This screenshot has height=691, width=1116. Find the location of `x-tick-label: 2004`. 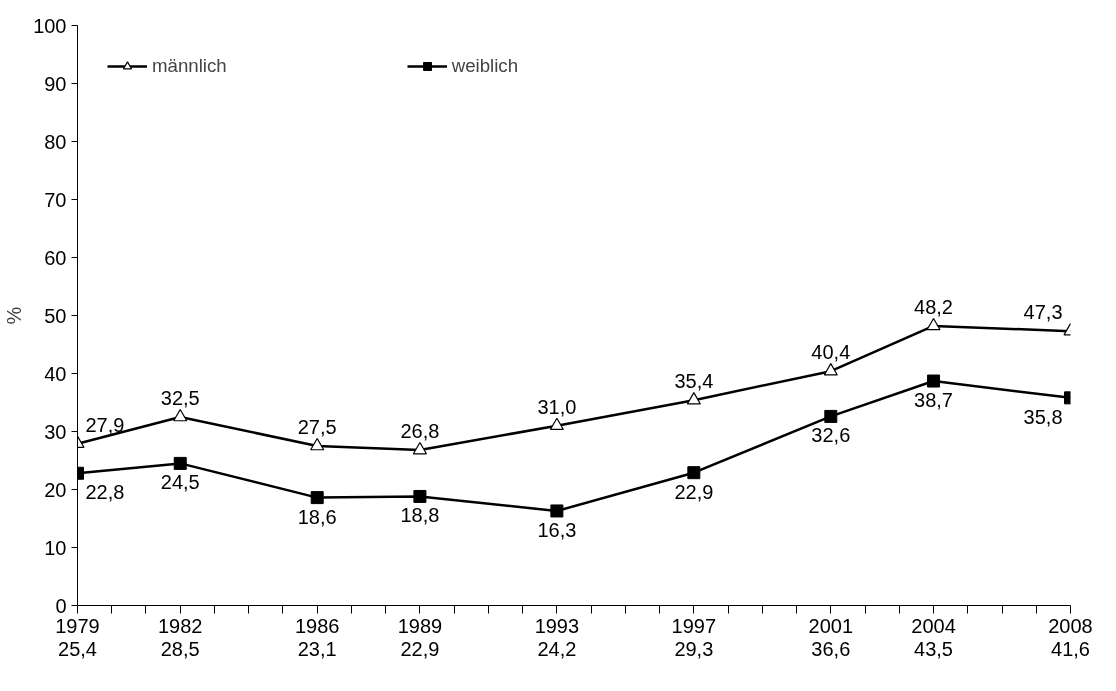

x-tick-label: 2004 is located at coordinates (933, 625).